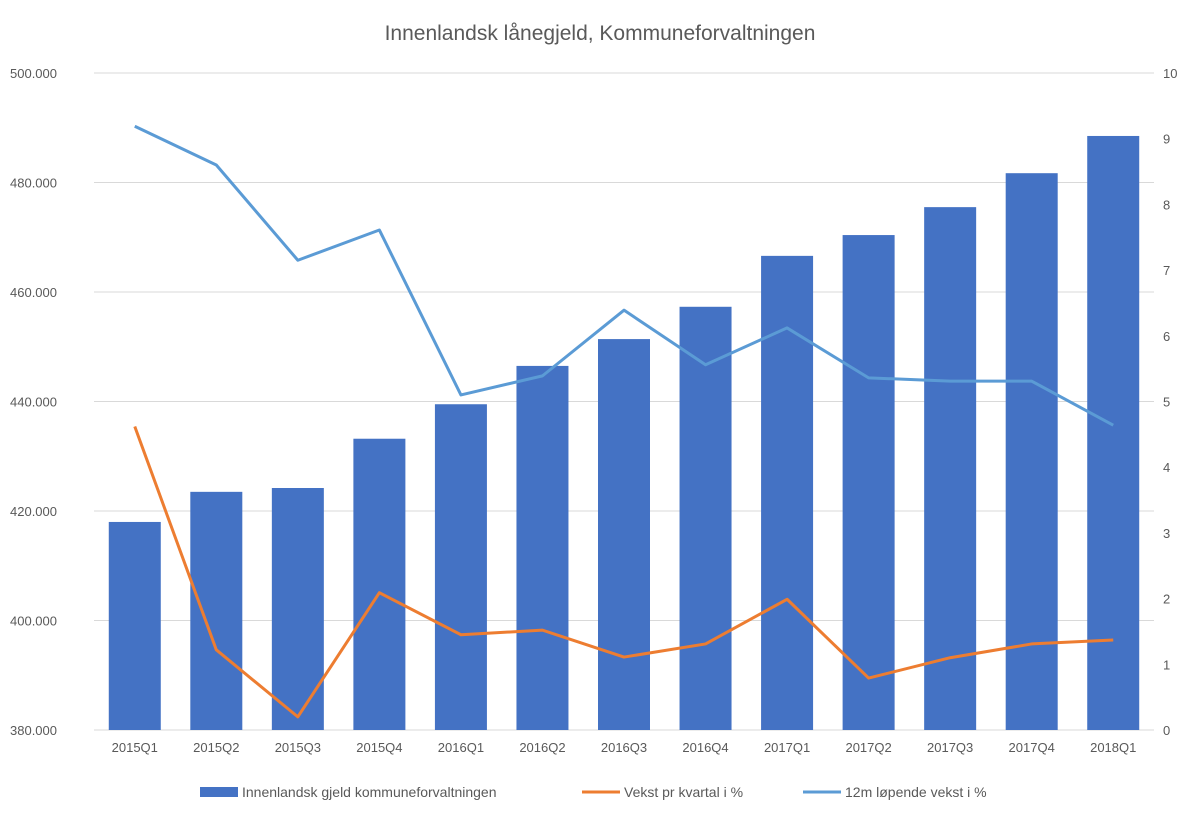 The height and width of the screenshot is (822, 1200). What do you see at coordinates (1166, 664) in the screenshot?
I see `y-right-tick-label: 1` at bounding box center [1166, 664].